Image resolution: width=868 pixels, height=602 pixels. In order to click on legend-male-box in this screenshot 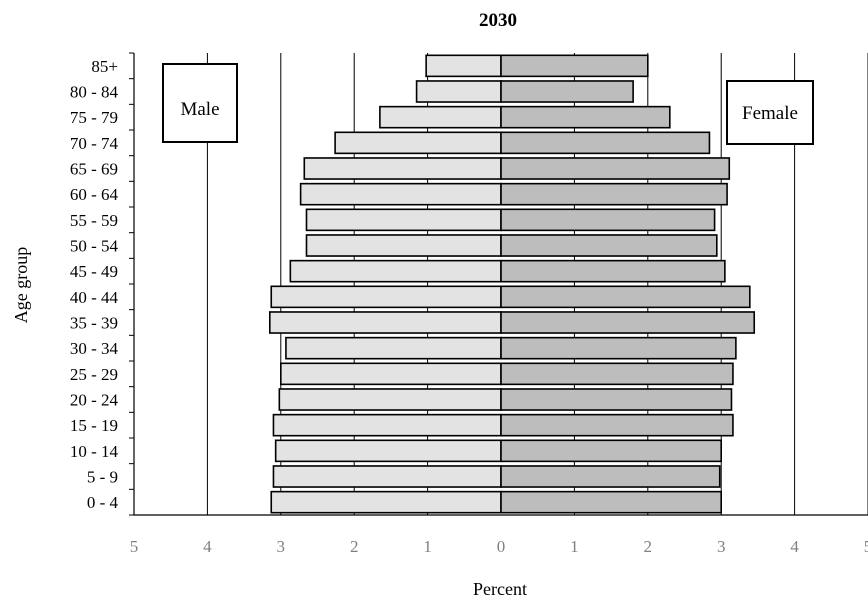, I will do `click(200, 103)`.